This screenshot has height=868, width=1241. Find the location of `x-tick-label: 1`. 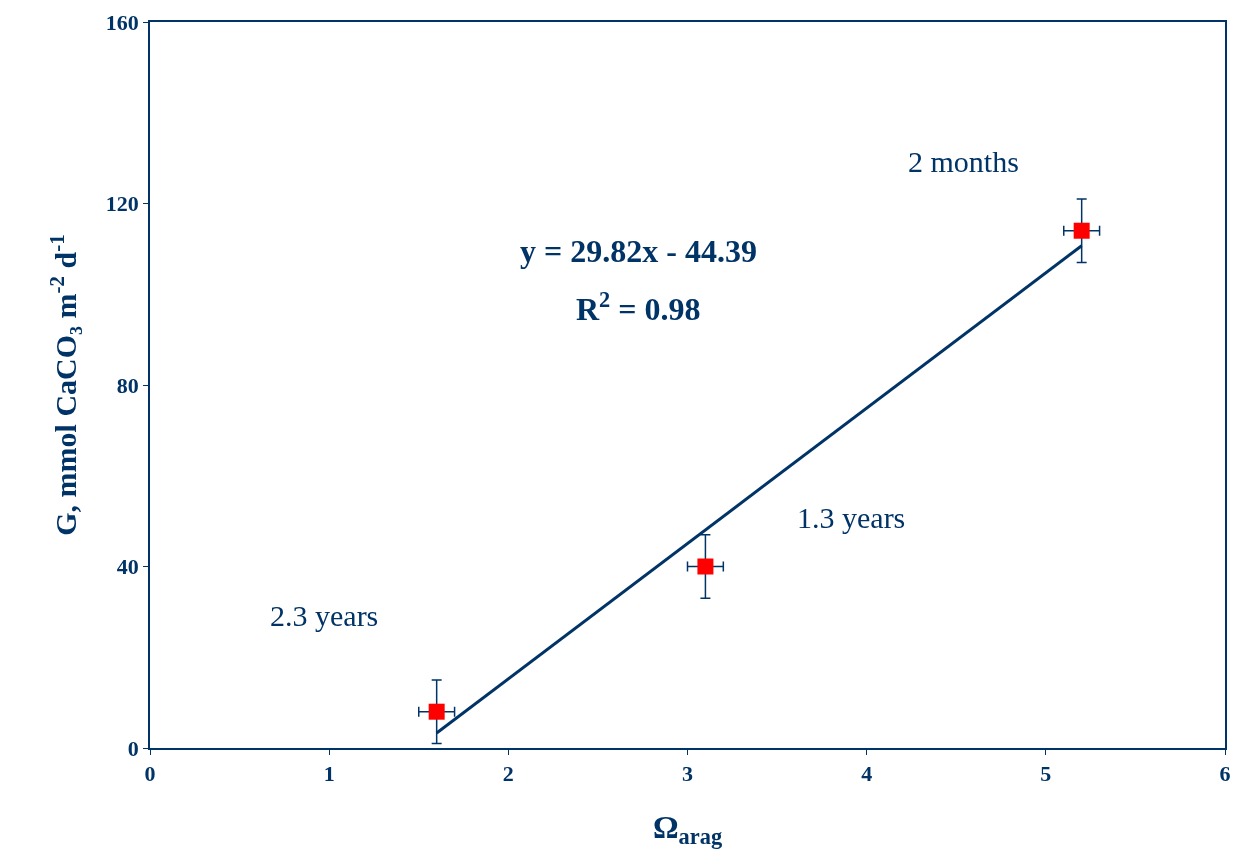

x-tick-label: 1 is located at coordinates (329, 774).